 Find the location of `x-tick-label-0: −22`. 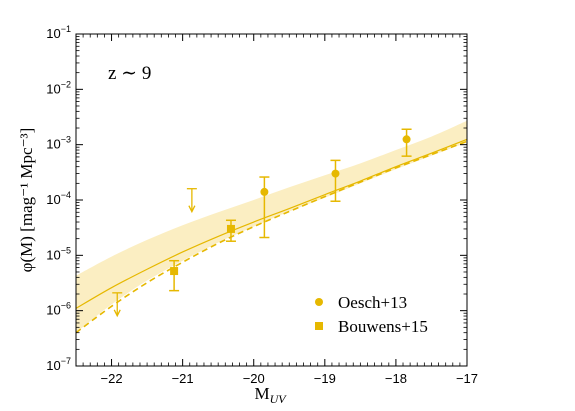

x-tick-label-0: −22 is located at coordinates (112, 378).